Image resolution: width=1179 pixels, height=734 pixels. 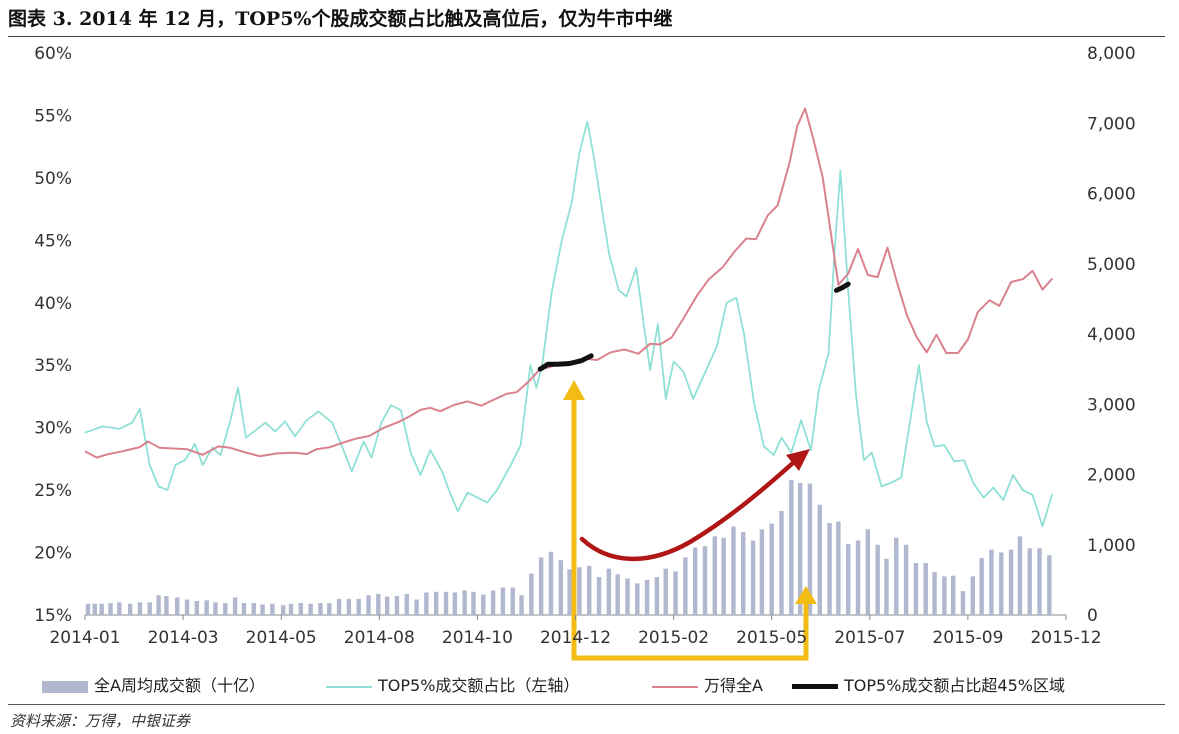 I want to click on source-note: 资料来源：万得，中银证券, so click(x=100, y=721).